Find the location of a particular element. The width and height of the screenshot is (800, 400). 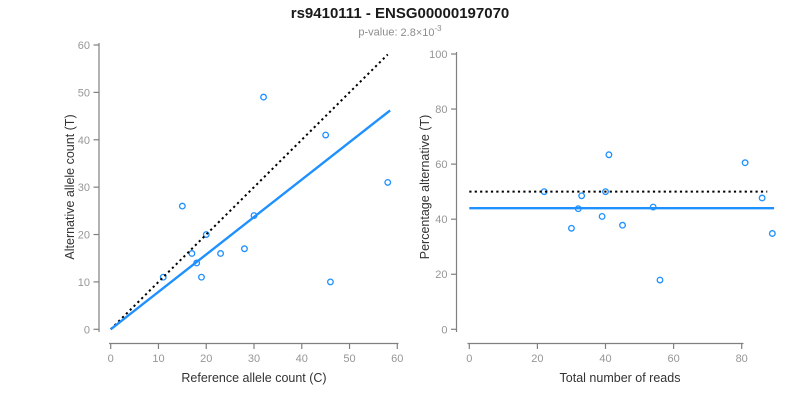

x-tick-label: 10 is located at coordinates (158, 359).